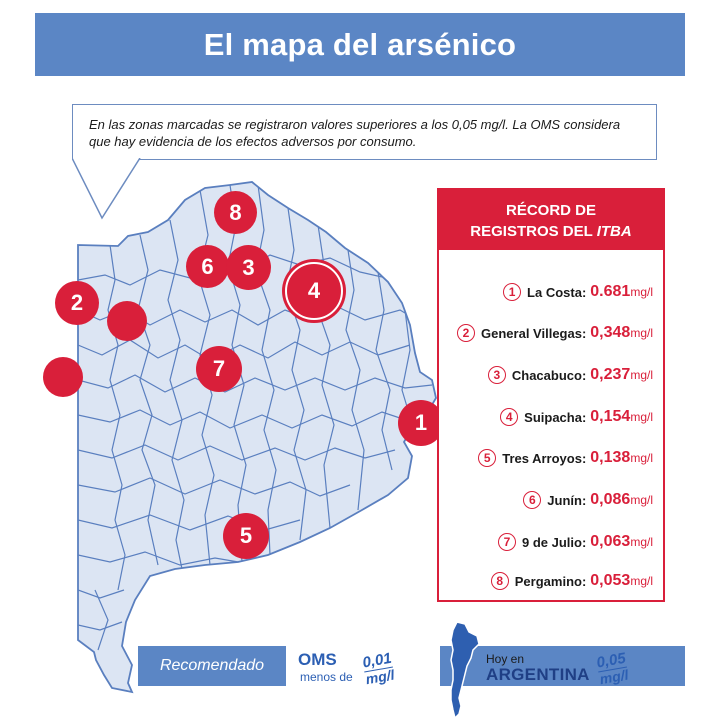 The width and height of the screenshot is (720, 722). Describe the element at coordinates (499, 581) in the screenshot. I see `record-number: 8` at that location.